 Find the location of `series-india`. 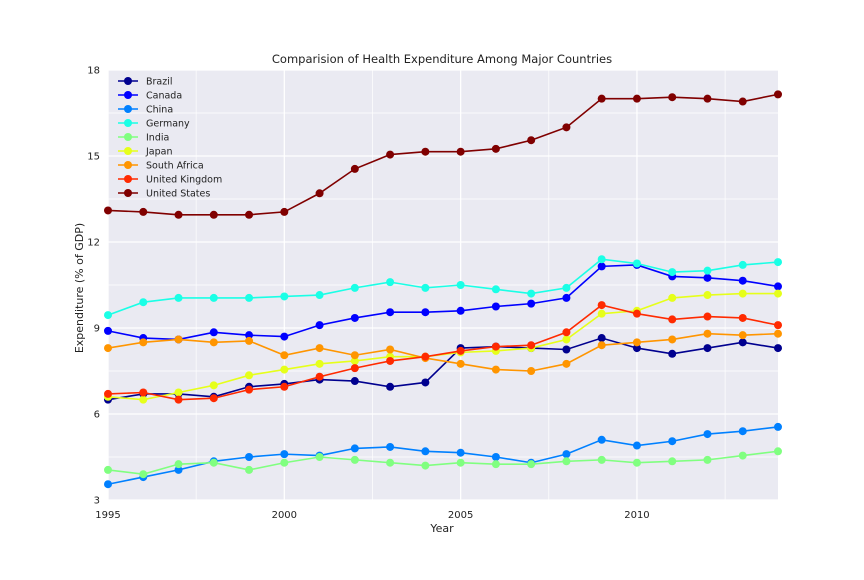

series-india is located at coordinates (443, 463).